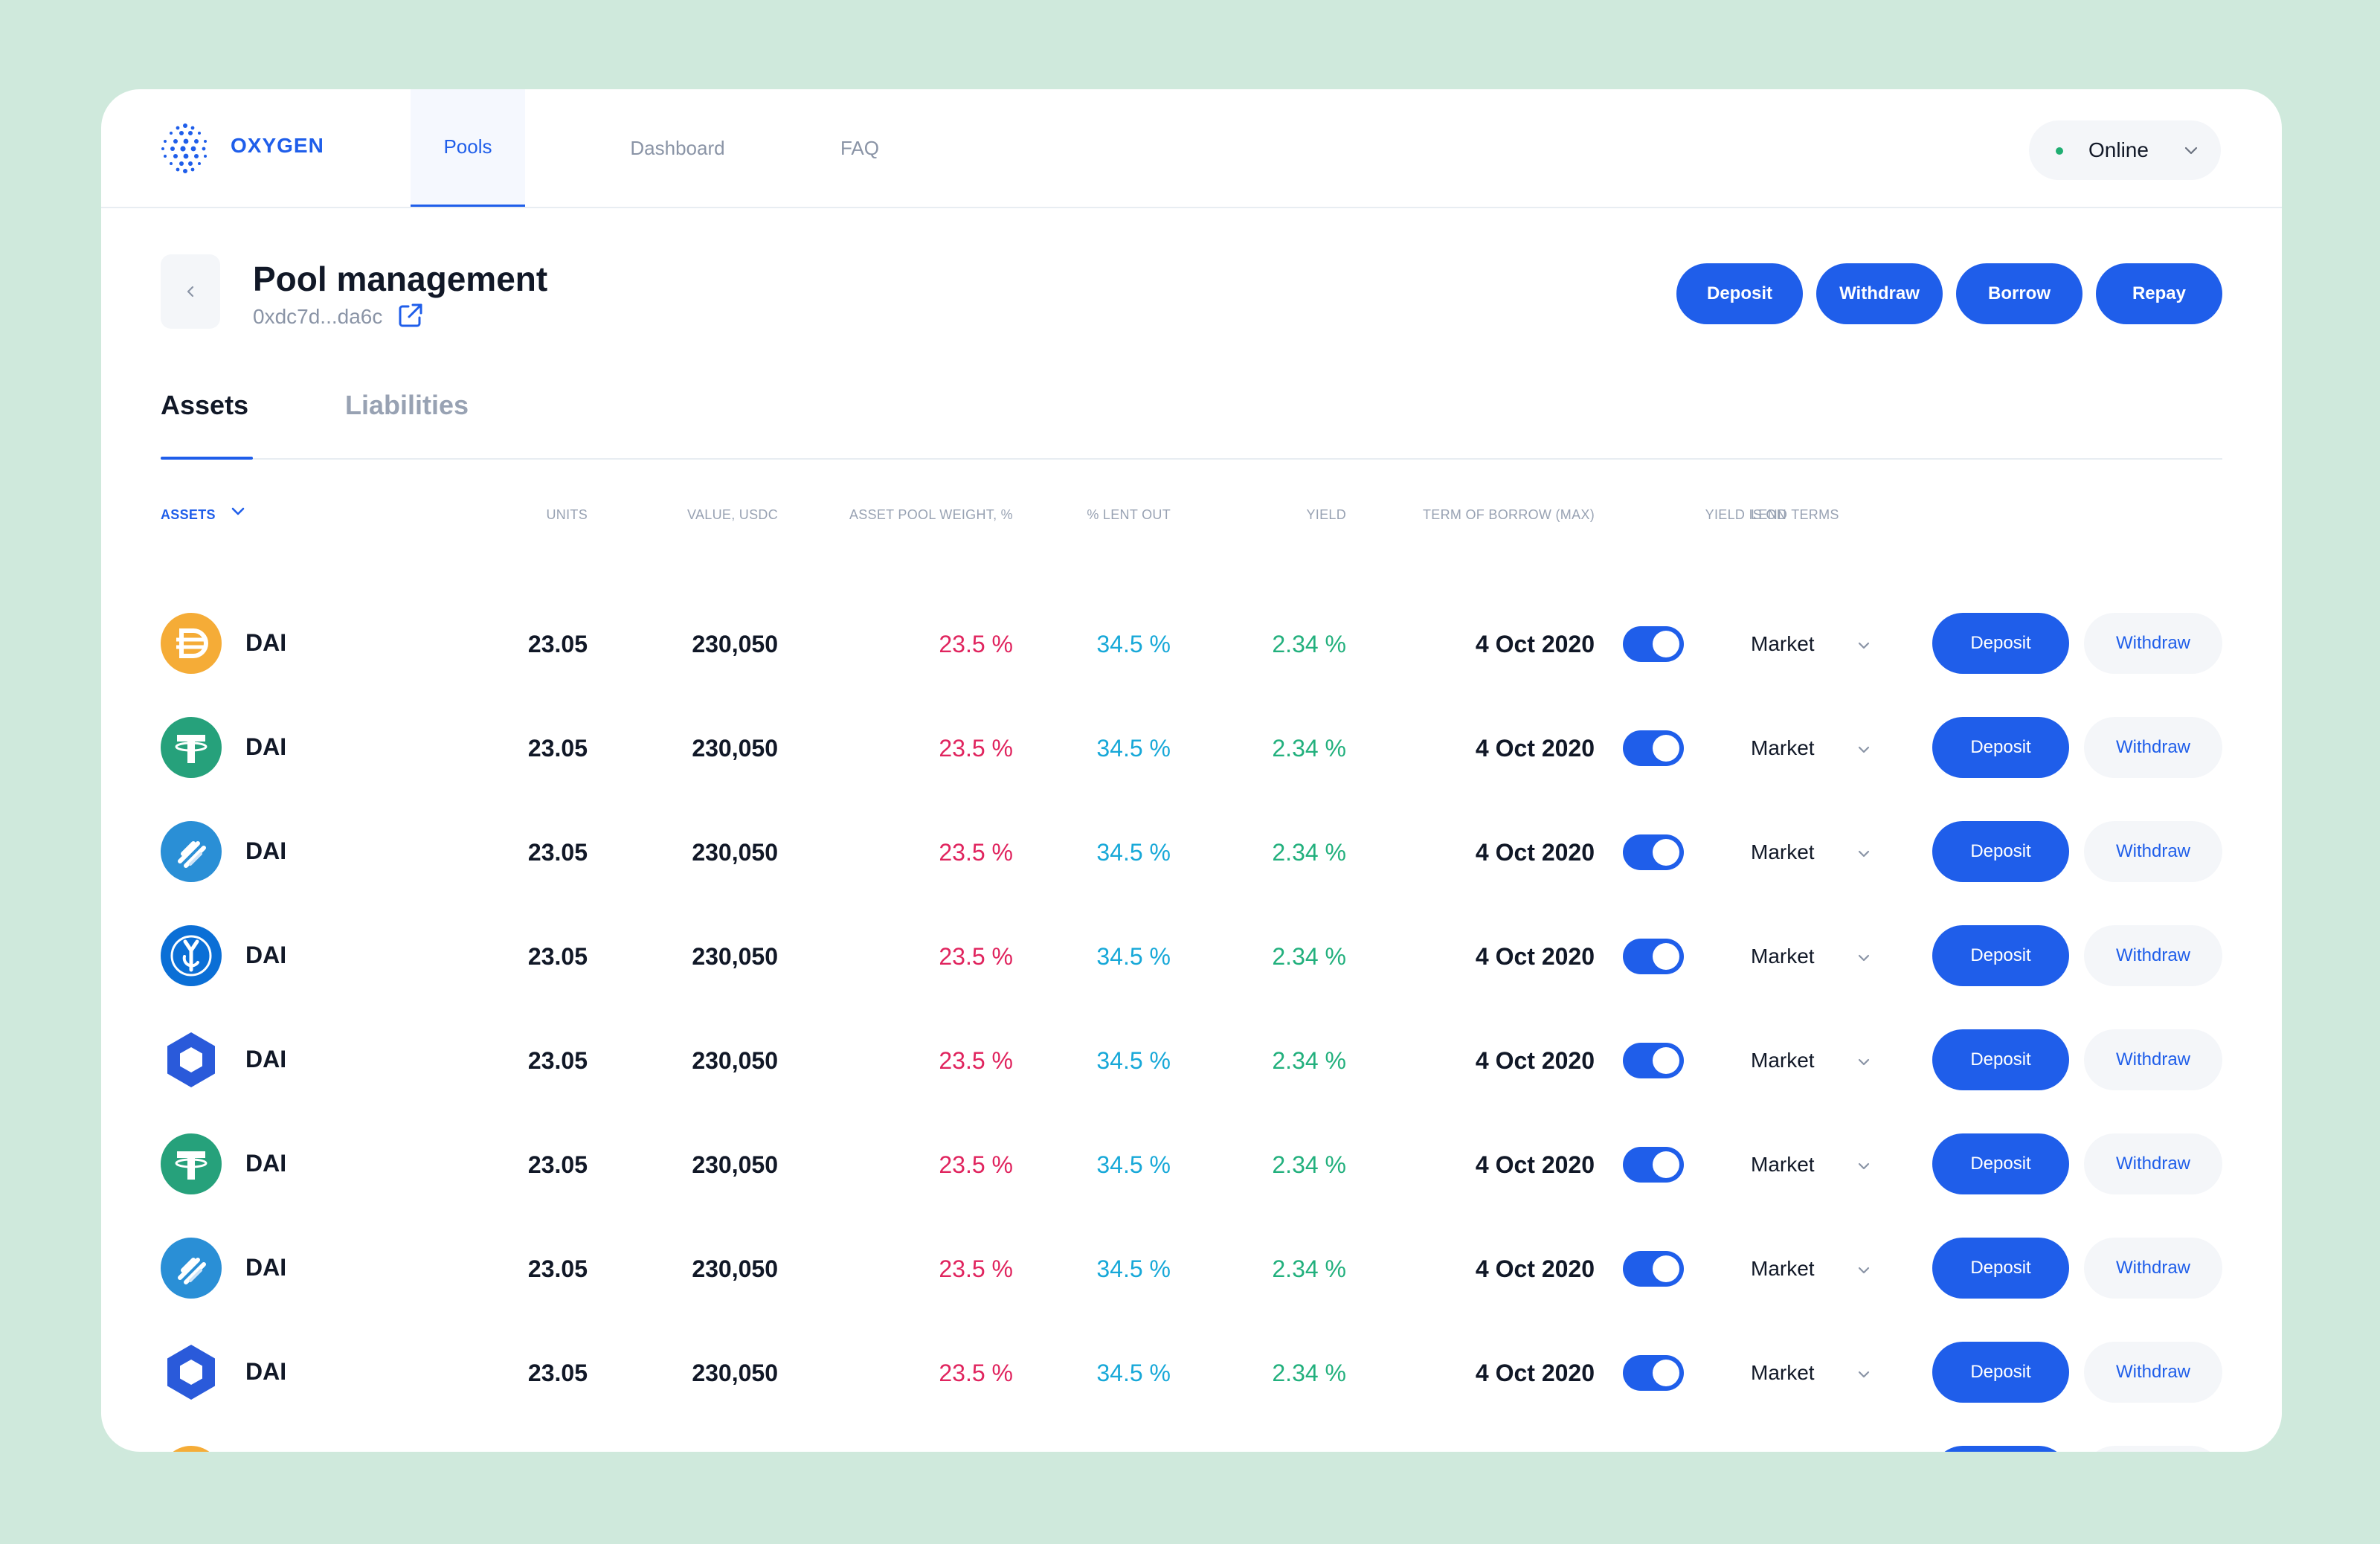 The image size is (2380, 1544). What do you see at coordinates (1740, 293) in the screenshot?
I see `deposit-button: Deposit` at bounding box center [1740, 293].